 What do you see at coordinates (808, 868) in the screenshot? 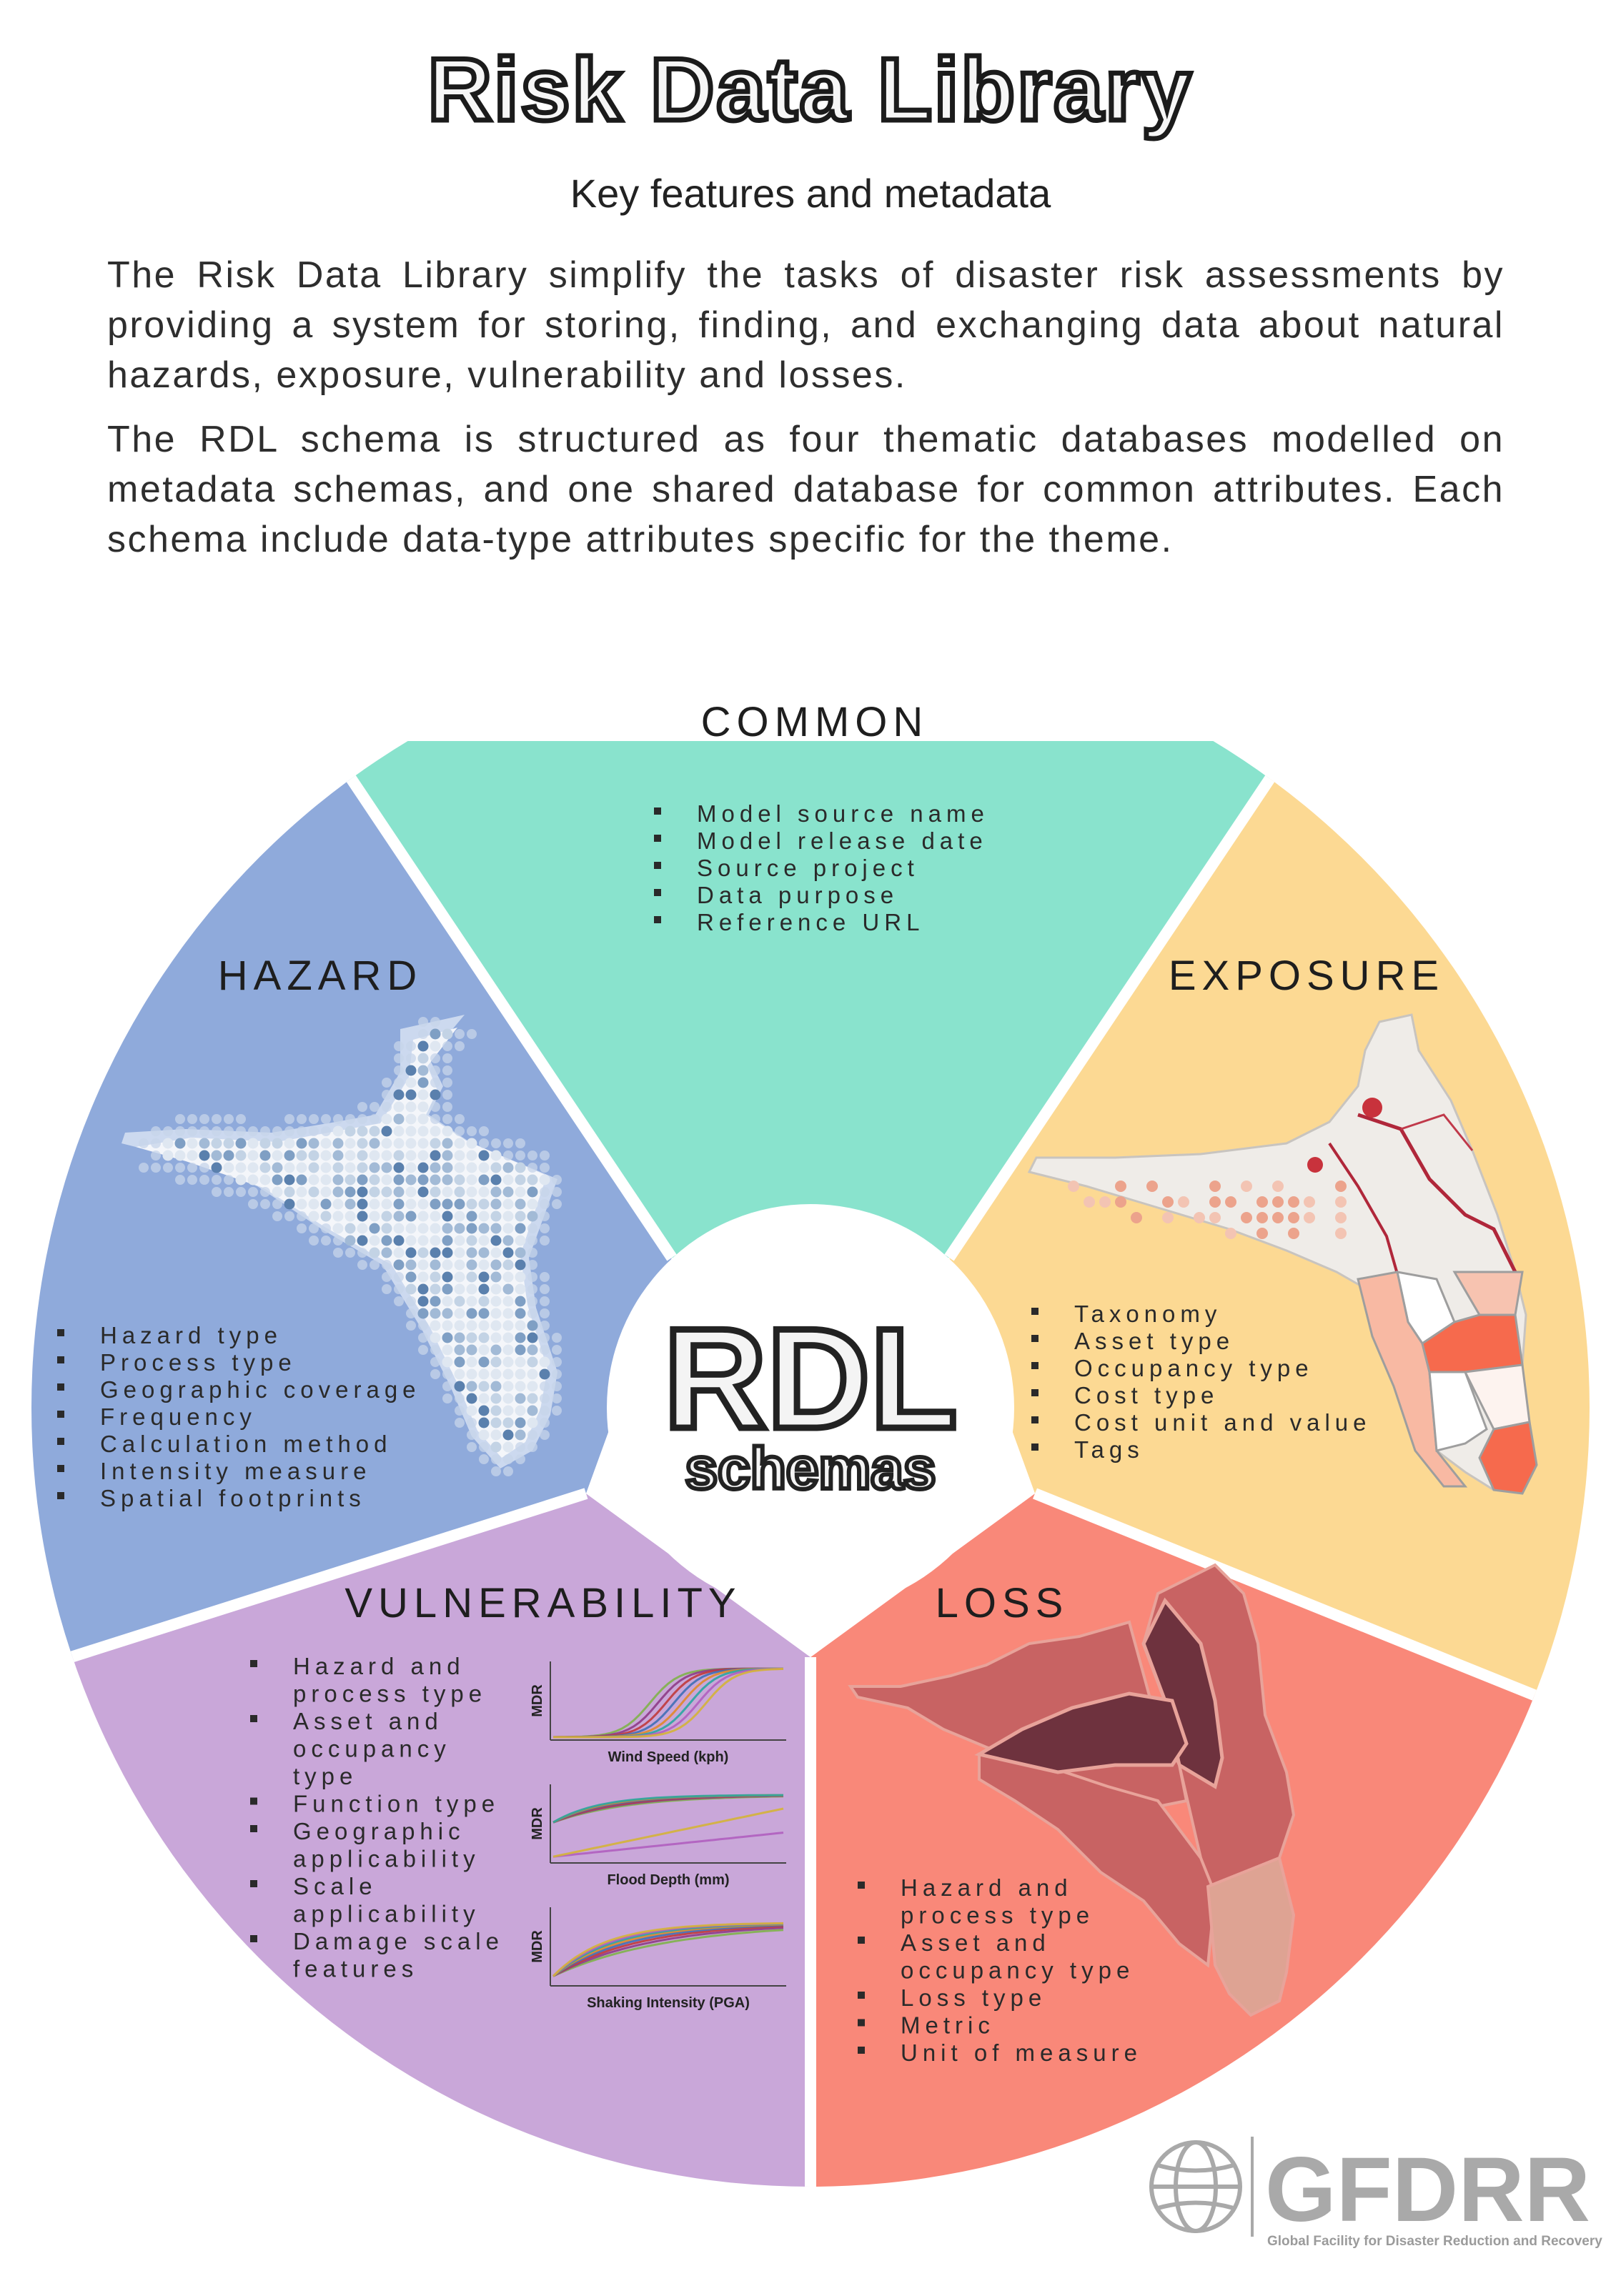
I see `common-item: Source project` at bounding box center [808, 868].